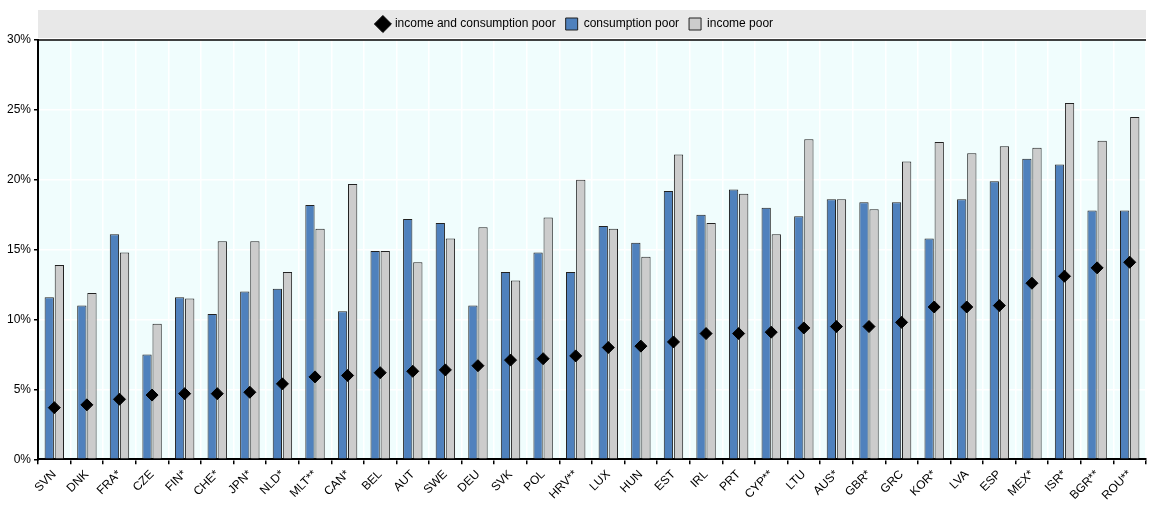 The height and width of the screenshot is (506, 1158). I want to click on x-tick-label: BEL, so click(371, 479).